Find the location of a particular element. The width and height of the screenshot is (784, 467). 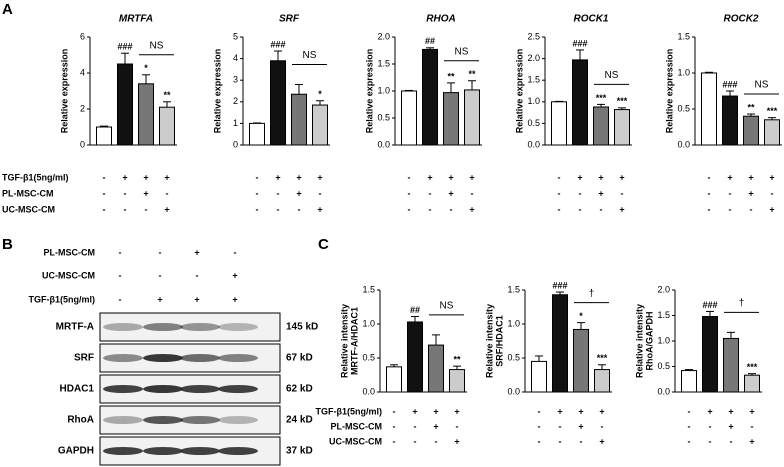

y-tick-label: 2.5 is located at coordinates (533, 36).